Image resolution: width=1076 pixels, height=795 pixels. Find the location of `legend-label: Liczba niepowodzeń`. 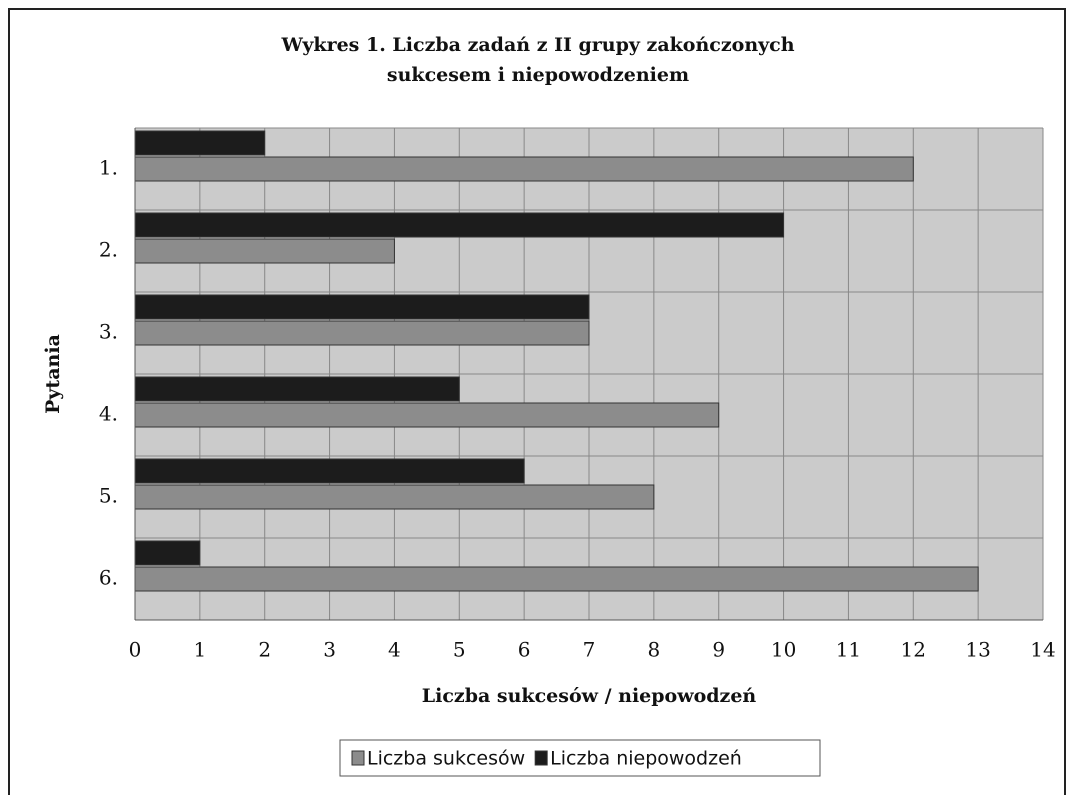

legend-label: Liczba niepowodzeń is located at coordinates (646, 759).